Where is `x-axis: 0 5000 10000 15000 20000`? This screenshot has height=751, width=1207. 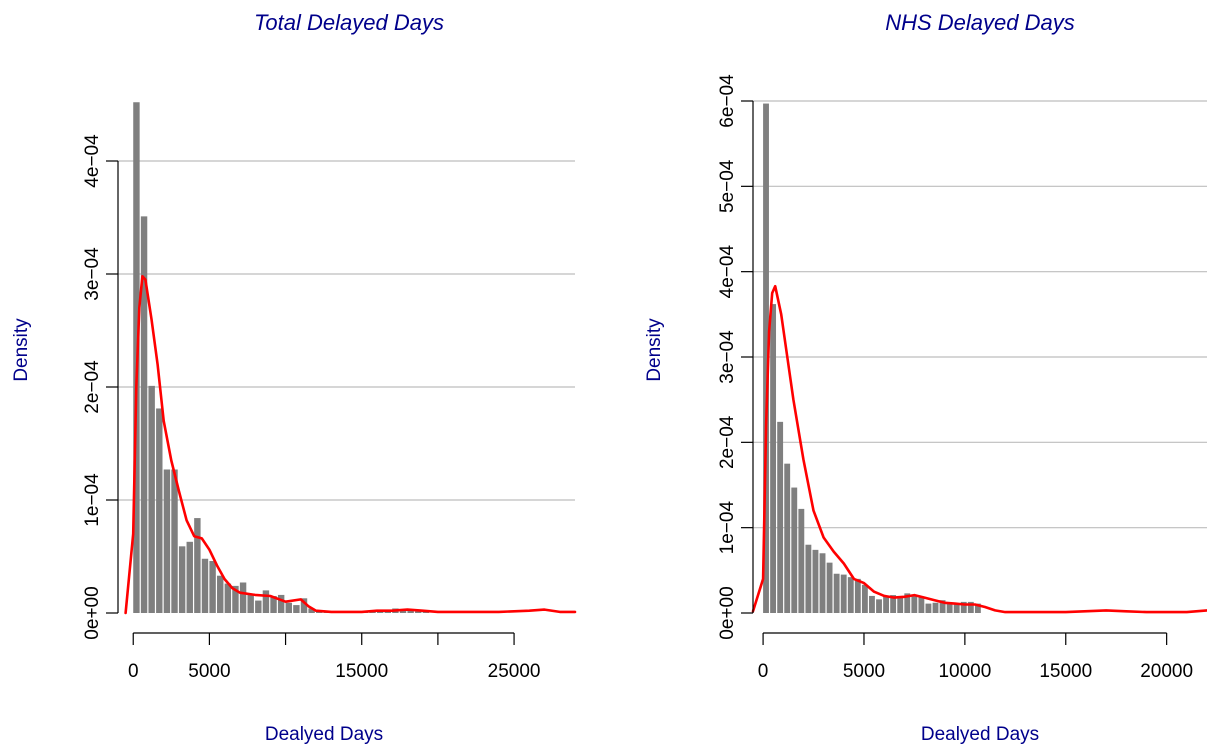
x-axis: 0 5000 10000 15000 20000 is located at coordinates (975, 657).